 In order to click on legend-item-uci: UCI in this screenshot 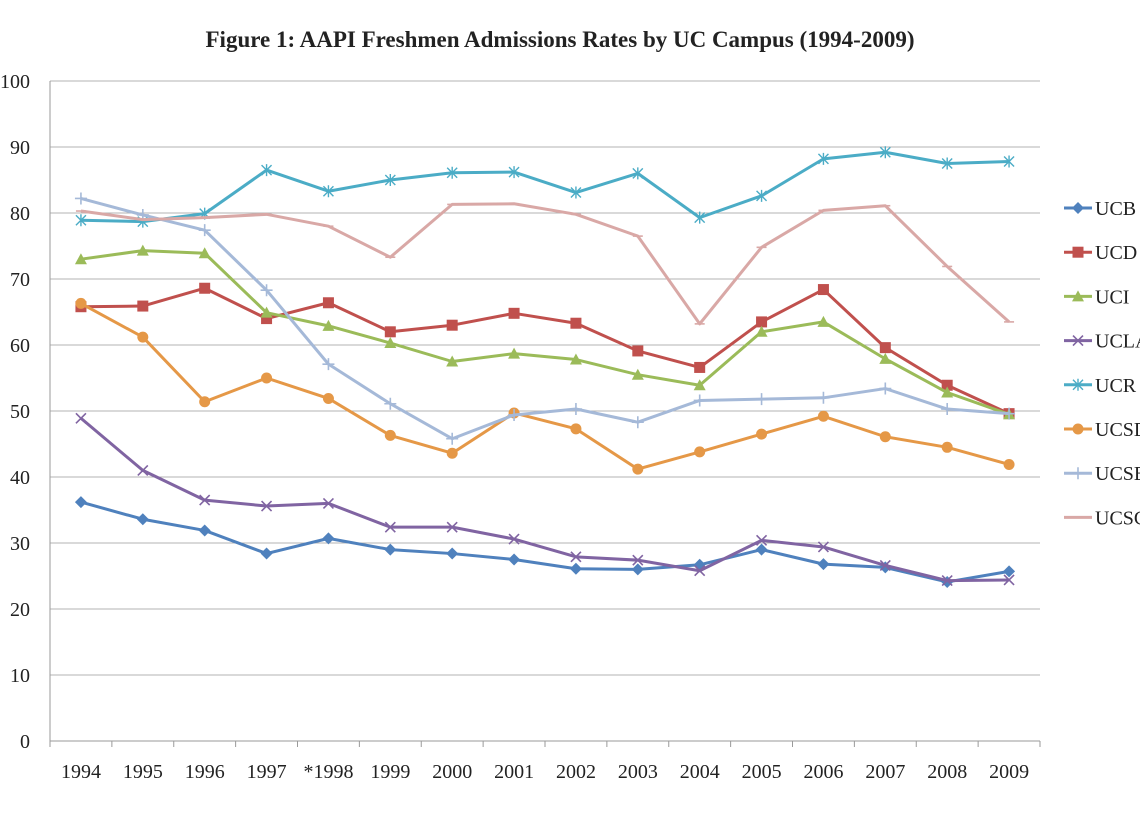, I will do `click(1096, 297)`.